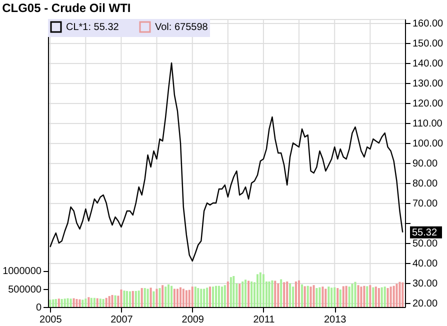  What do you see at coordinates (428, 104) in the screenshot?
I see `y2-tick-label: 120.00` at bounding box center [428, 104].